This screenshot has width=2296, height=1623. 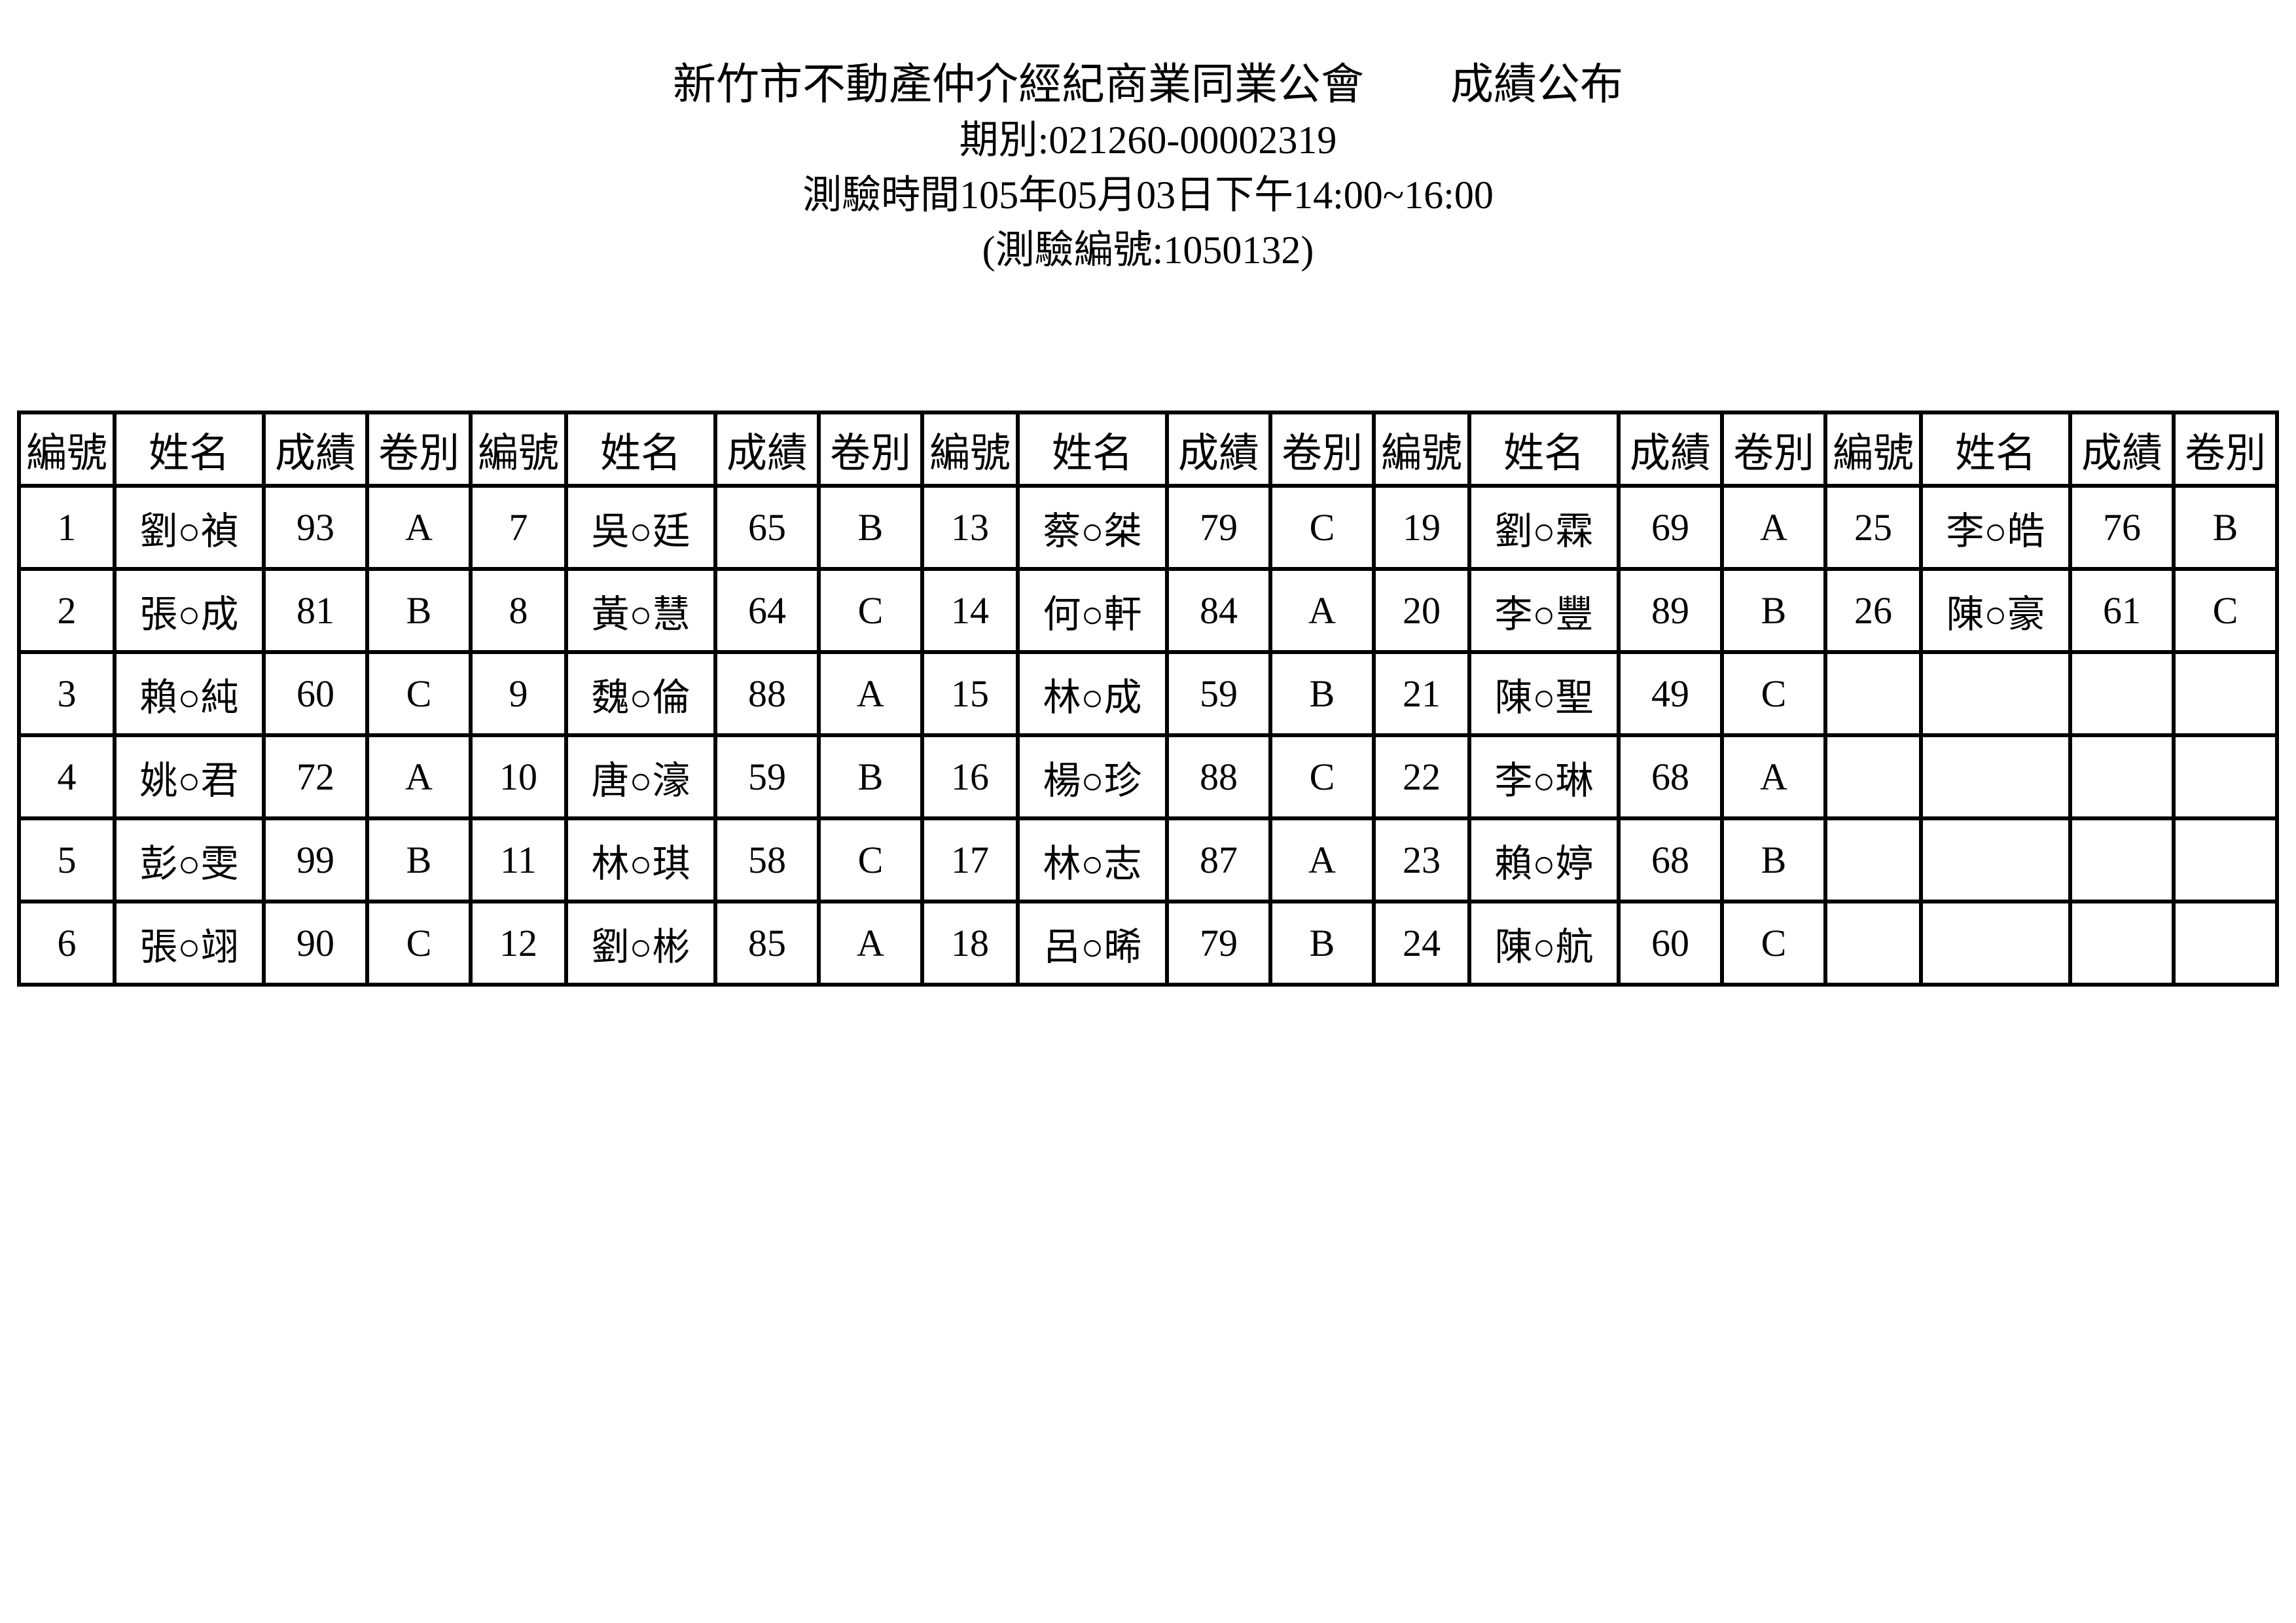 What do you see at coordinates (2122, 610) in the screenshot?
I see `cell-score: 61` at bounding box center [2122, 610].